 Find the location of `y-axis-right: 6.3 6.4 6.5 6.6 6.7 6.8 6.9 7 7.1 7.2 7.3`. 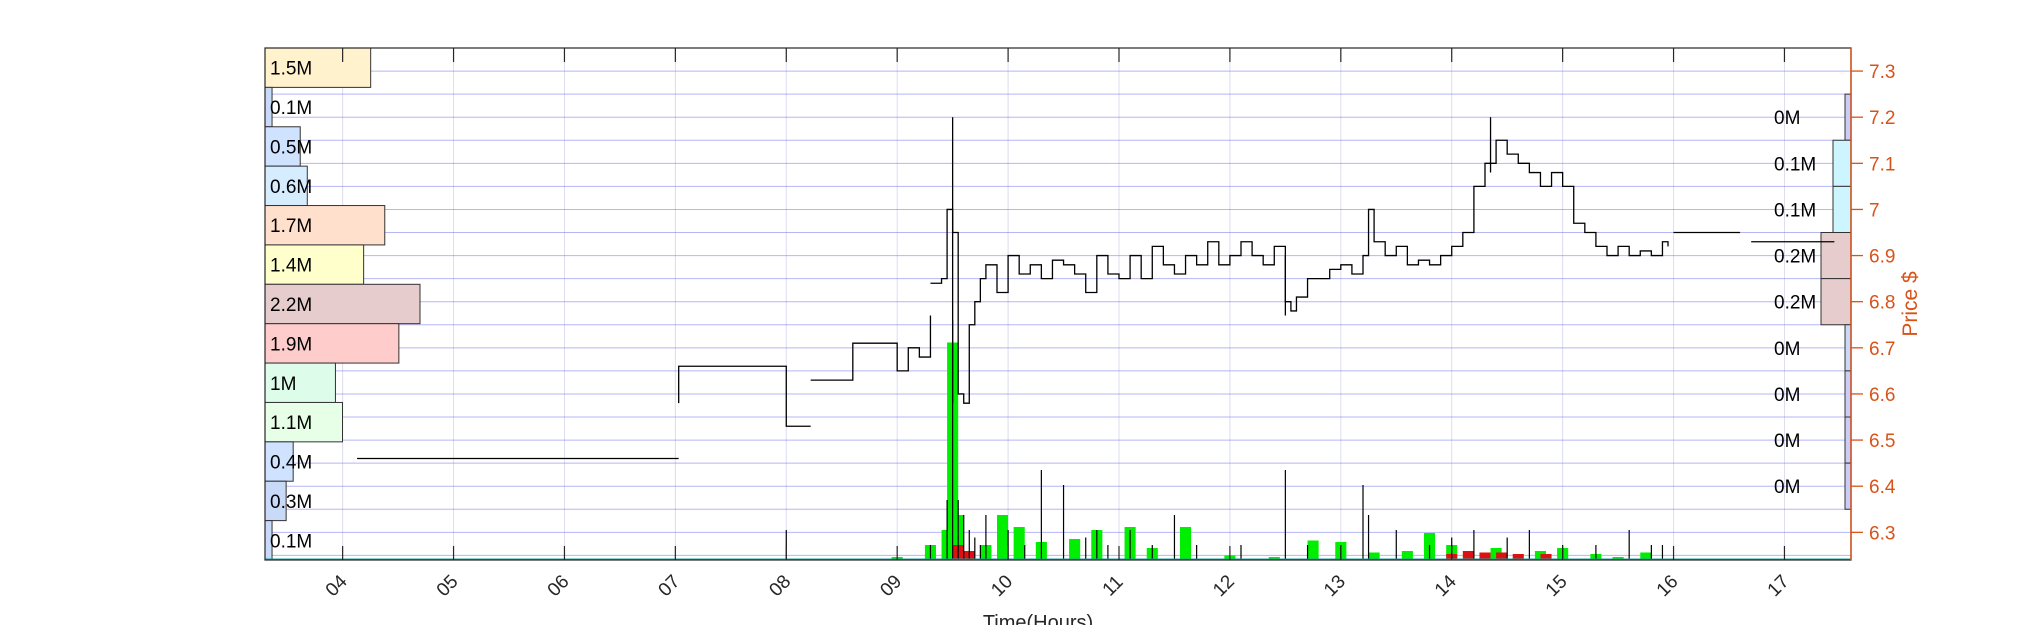

y-axis-right: 6.3 6.4 6.5 6.6 6.7 6.8 6.9 7 7.1 7.2 7.3 is located at coordinates (1873, 304).